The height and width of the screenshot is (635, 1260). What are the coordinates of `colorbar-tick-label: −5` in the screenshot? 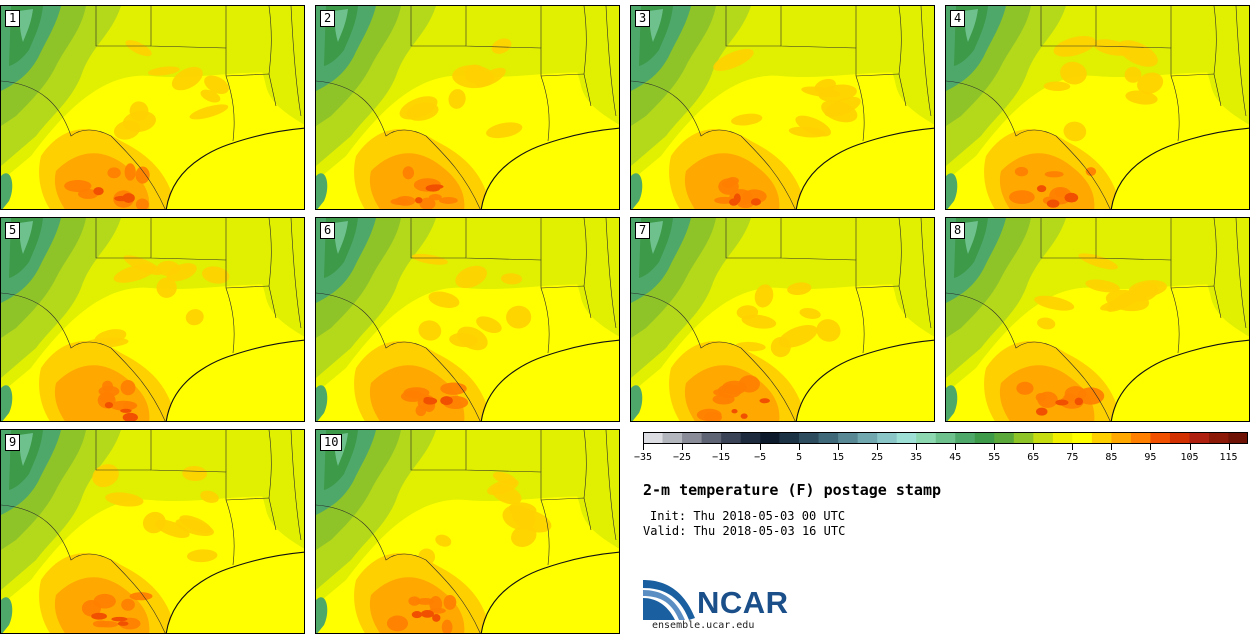 It's located at (760, 457).